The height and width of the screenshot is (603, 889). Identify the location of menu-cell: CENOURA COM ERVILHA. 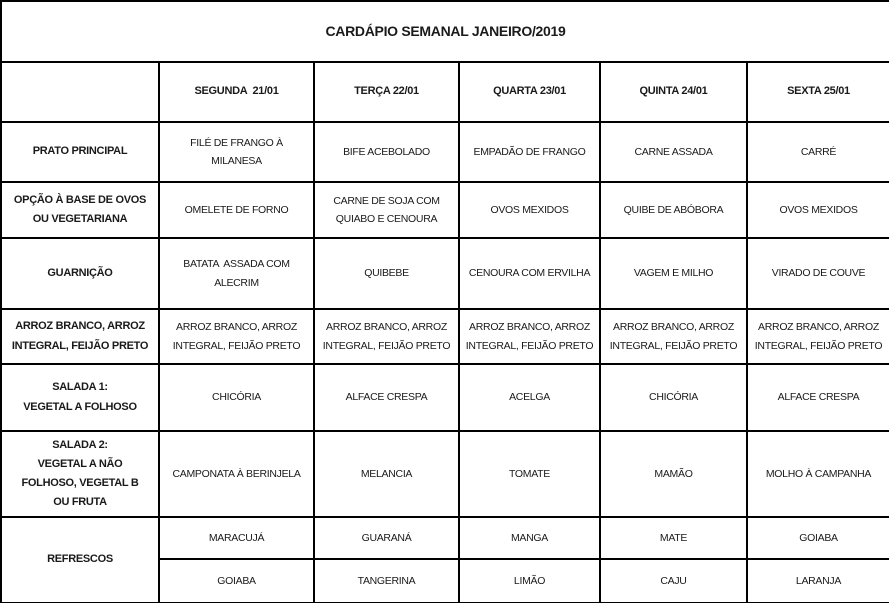
(529, 273).